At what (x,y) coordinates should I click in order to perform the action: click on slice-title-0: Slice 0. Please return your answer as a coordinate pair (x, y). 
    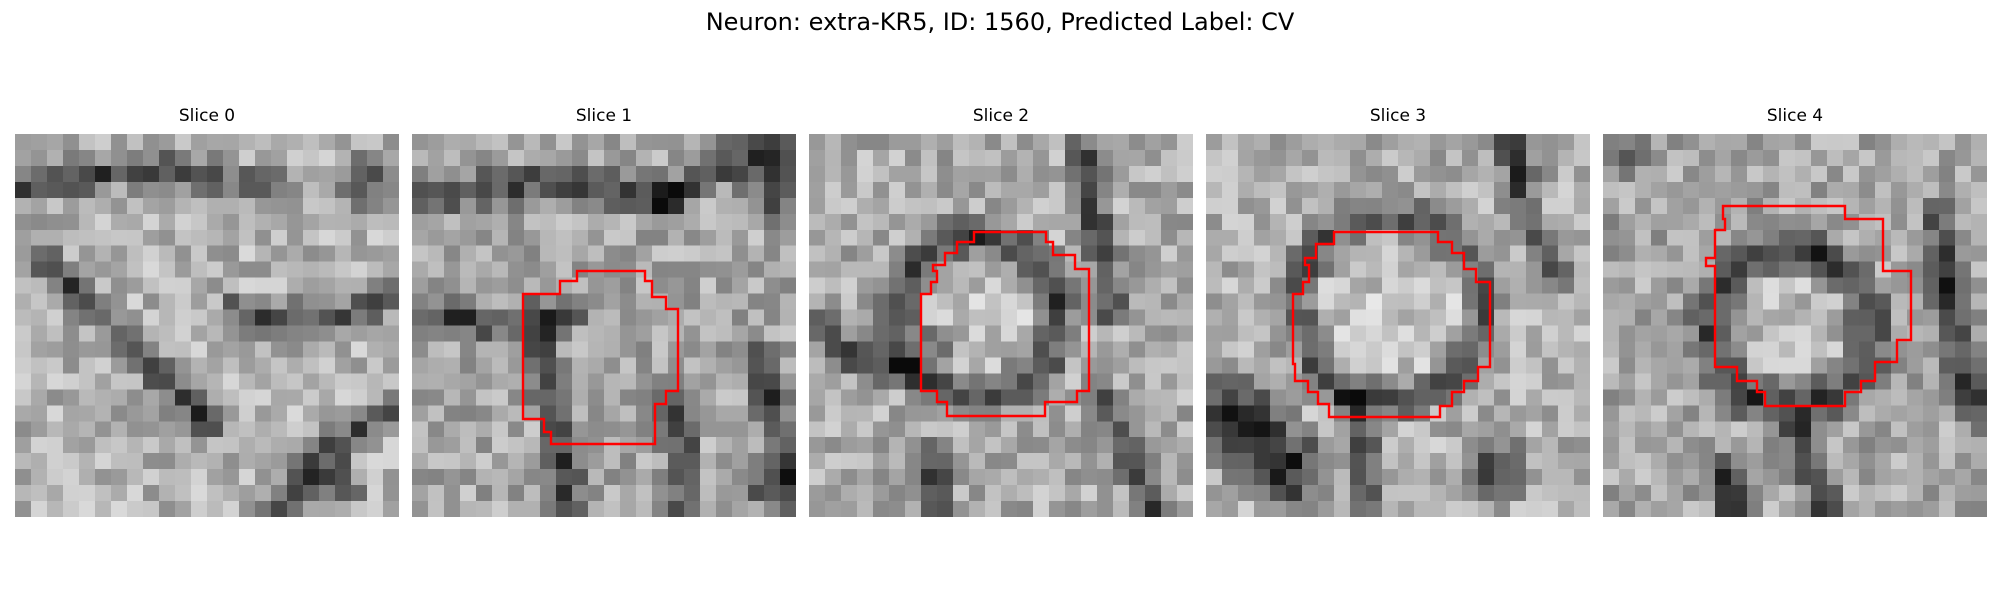
    Looking at the image, I should click on (207, 116).